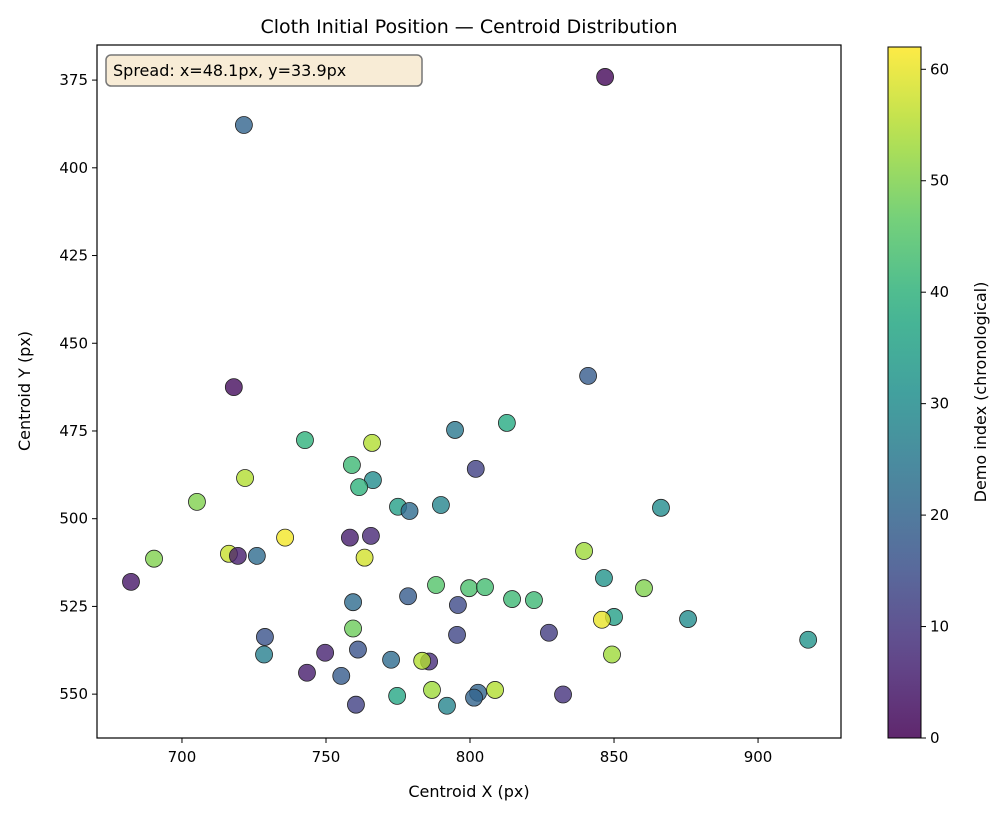 This screenshot has height=821, width=1007. What do you see at coordinates (904, 392) in the screenshot?
I see `colorbar` at bounding box center [904, 392].